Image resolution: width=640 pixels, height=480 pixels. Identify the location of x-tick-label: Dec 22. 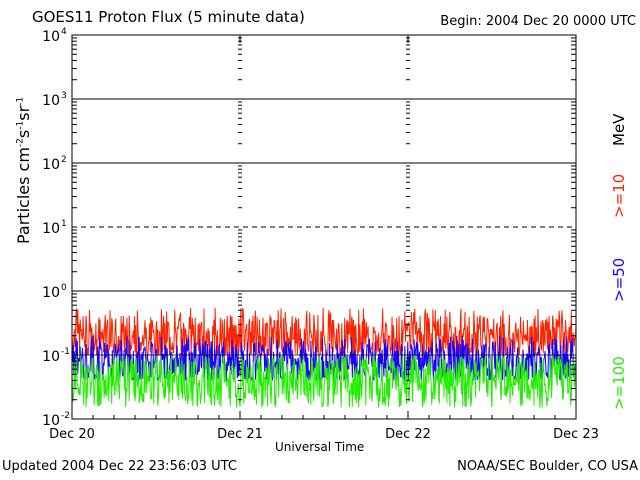
(408, 434).